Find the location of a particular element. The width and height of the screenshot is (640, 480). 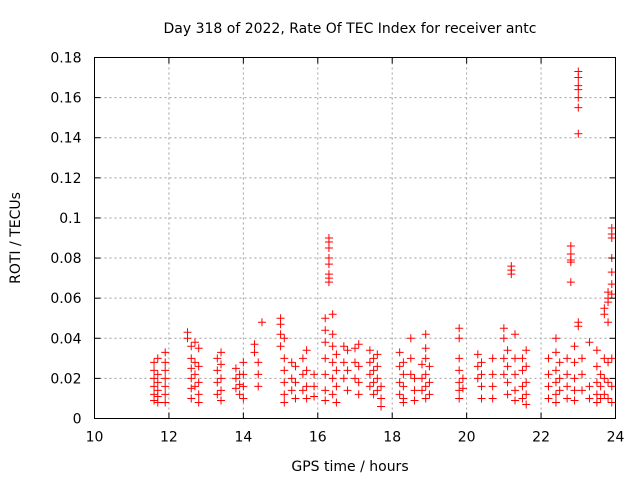

x-tick-label: 20 is located at coordinates (467, 438).